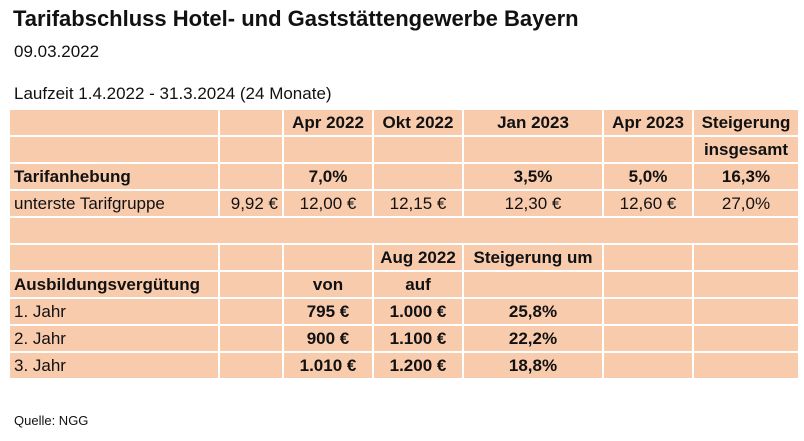 The height and width of the screenshot is (441, 804). Describe the element at coordinates (251, 203) in the screenshot. I see `table-cell: 9,92 €` at that location.